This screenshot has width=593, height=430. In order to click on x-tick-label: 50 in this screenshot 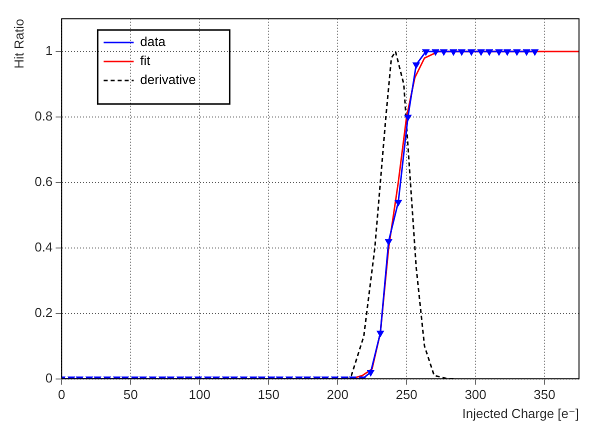, I will do `click(130, 394)`.